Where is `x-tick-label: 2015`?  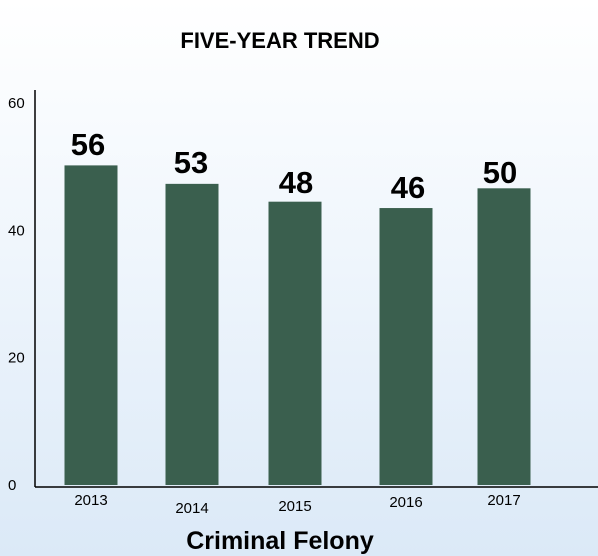 x-tick-label: 2015 is located at coordinates (294, 506).